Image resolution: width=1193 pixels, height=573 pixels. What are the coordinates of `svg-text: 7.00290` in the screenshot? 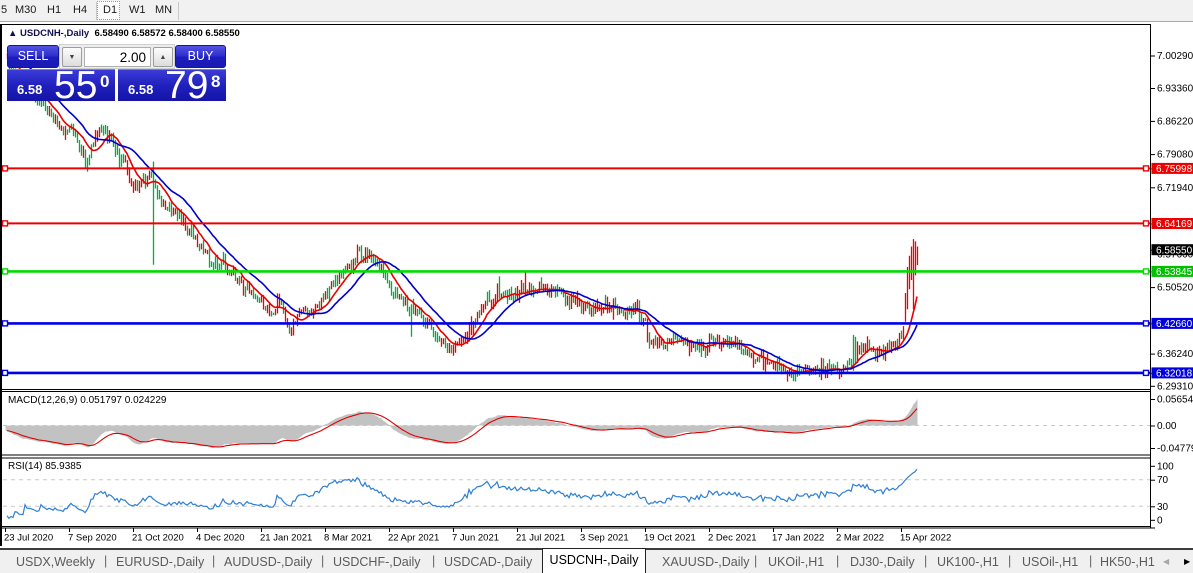 It's located at (1175, 56).